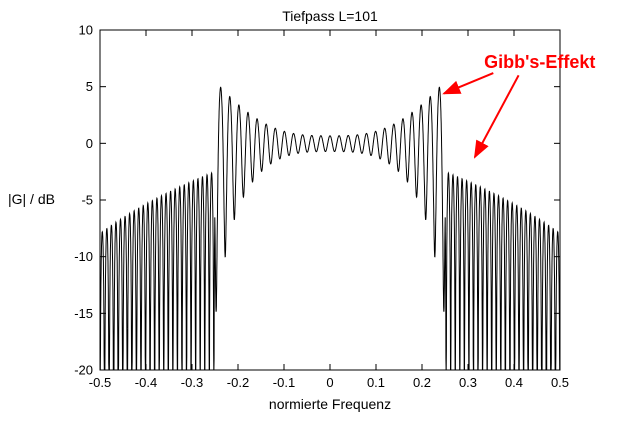 The width and height of the screenshot is (630, 422). I want to click on x-tick-label: -0.1, so click(284, 382).